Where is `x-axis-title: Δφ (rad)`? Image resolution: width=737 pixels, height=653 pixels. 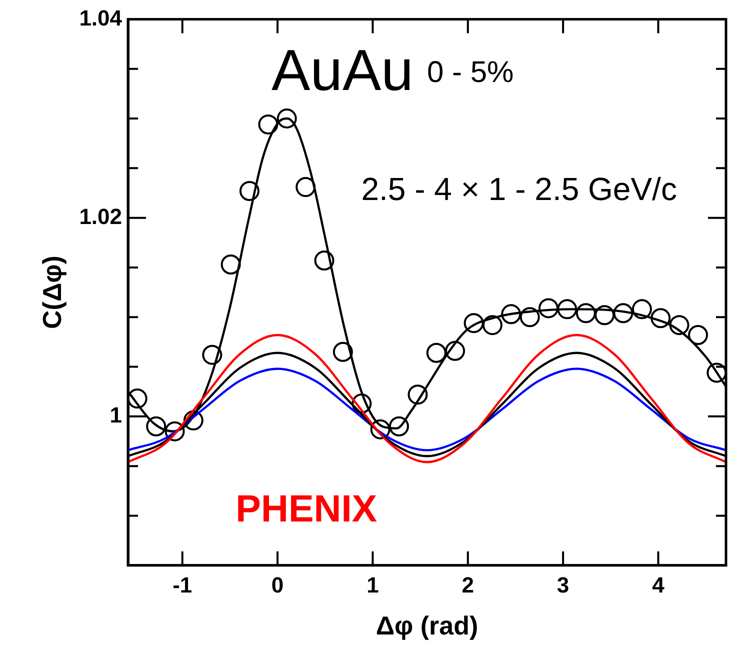 x-axis-title: Δφ (rad) is located at coordinates (427, 625).